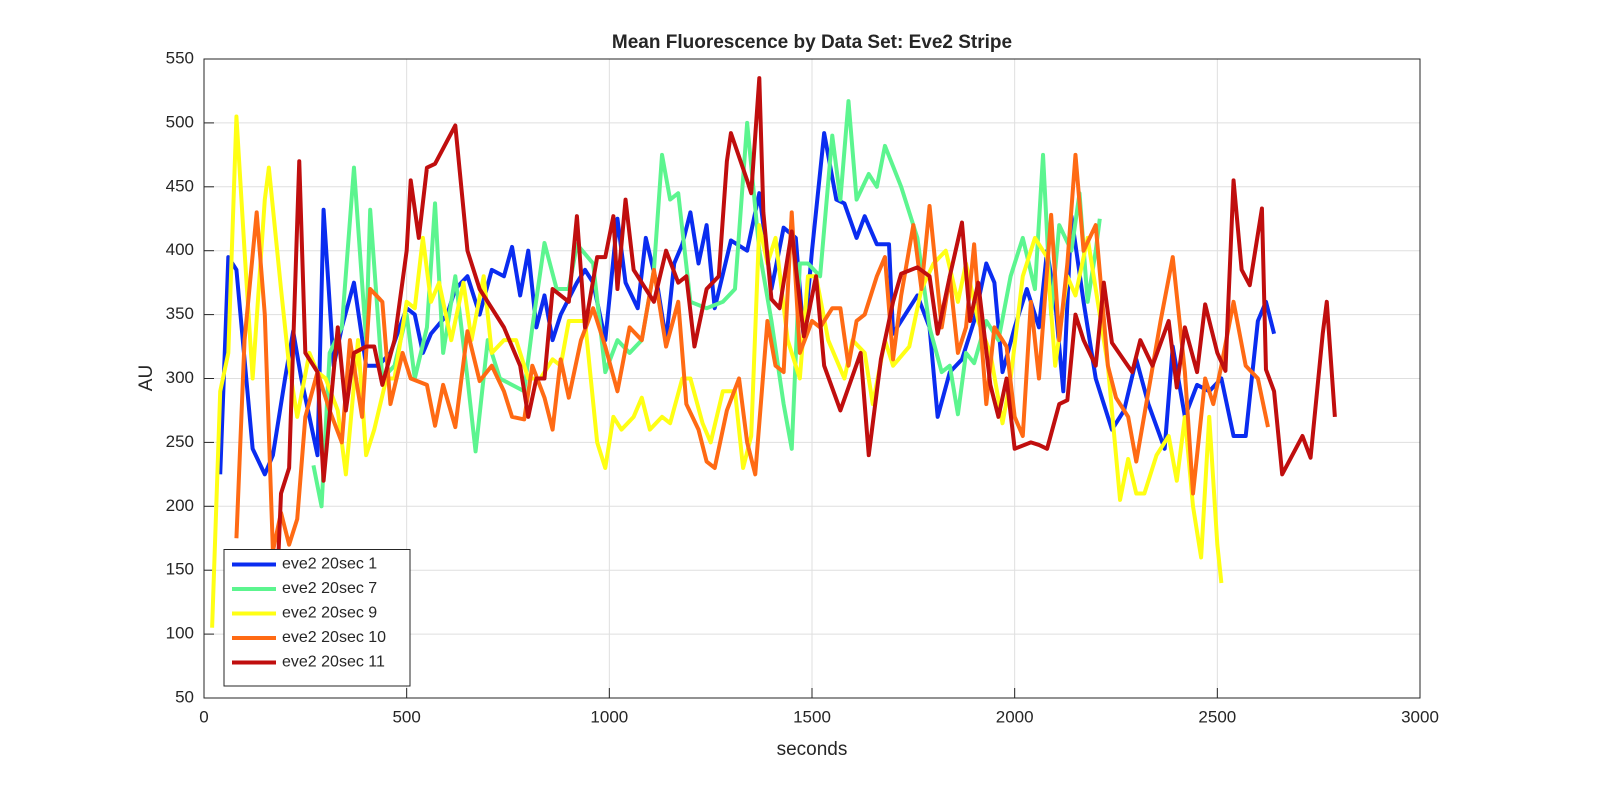 This screenshot has width=1601, height=800. I want to click on legend-label: eve2 20sec 1, so click(329, 564).